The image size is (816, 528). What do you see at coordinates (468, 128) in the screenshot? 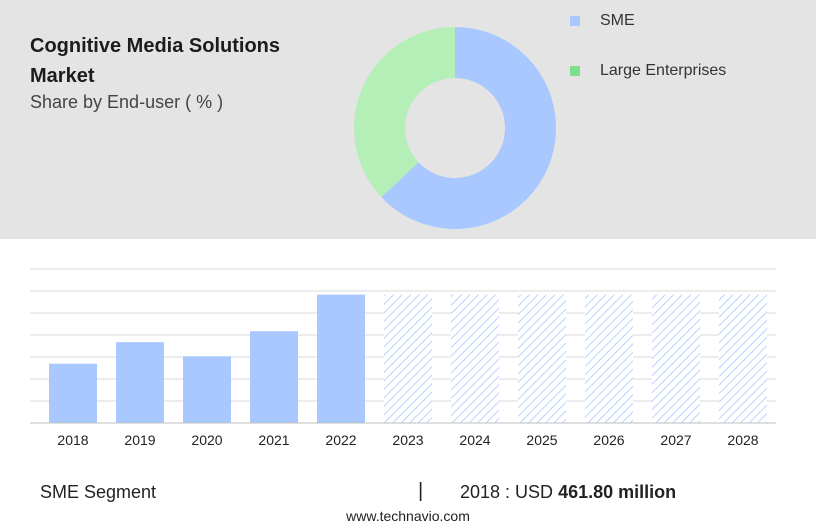
I see `donut-slice-sme` at bounding box center [468, 128].